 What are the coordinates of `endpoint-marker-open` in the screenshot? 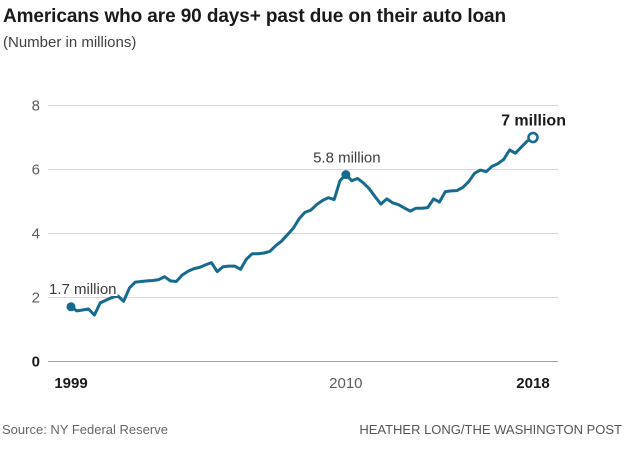 It's located at (533, 137).